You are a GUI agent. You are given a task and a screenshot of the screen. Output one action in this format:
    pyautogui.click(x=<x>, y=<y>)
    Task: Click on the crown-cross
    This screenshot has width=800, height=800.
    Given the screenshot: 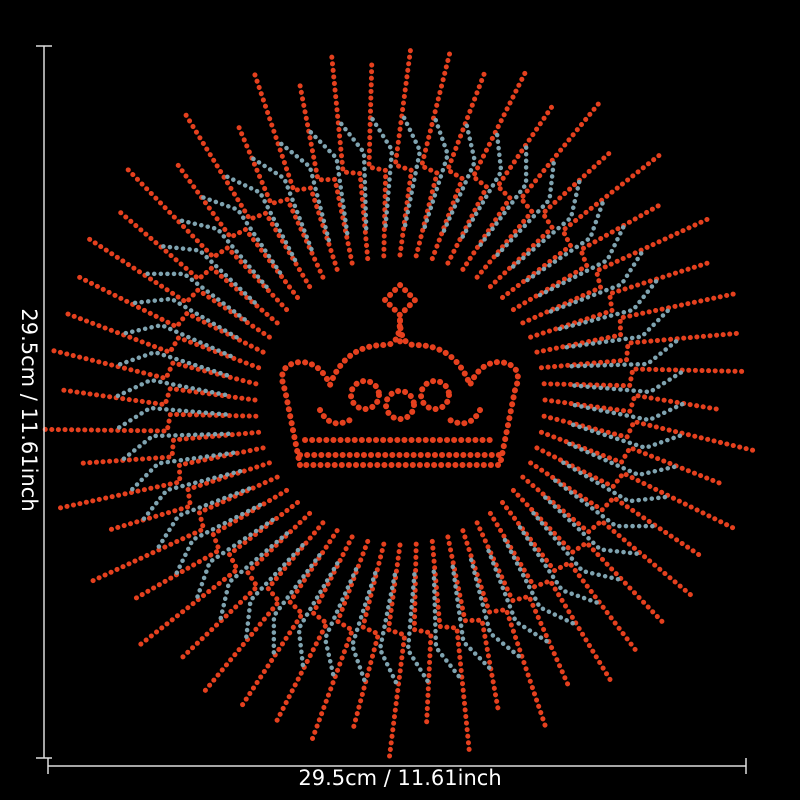 What is the action you would take?
    pyautogui.click(x=400, y=314)
    